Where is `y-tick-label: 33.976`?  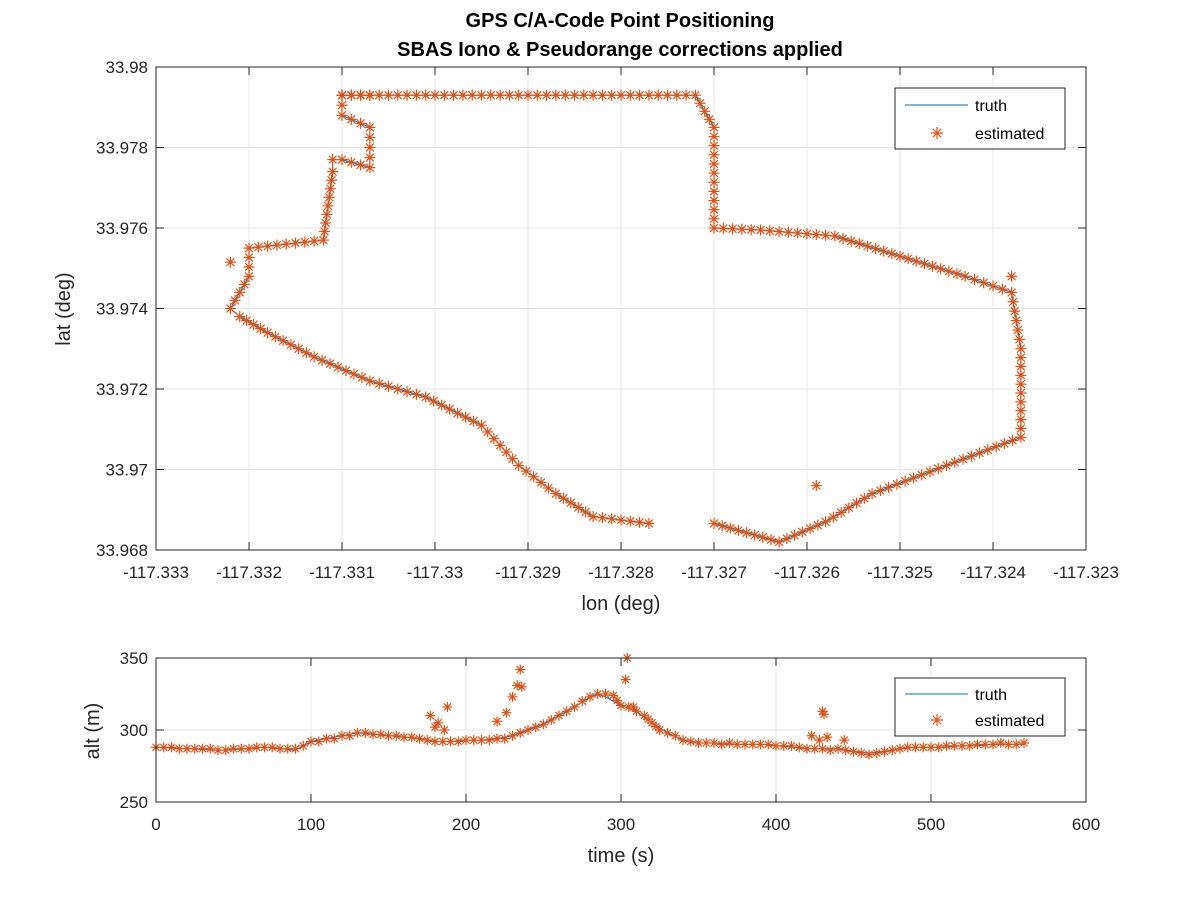
y-tick-label: 33.976 is located at coordinates (122, 228).